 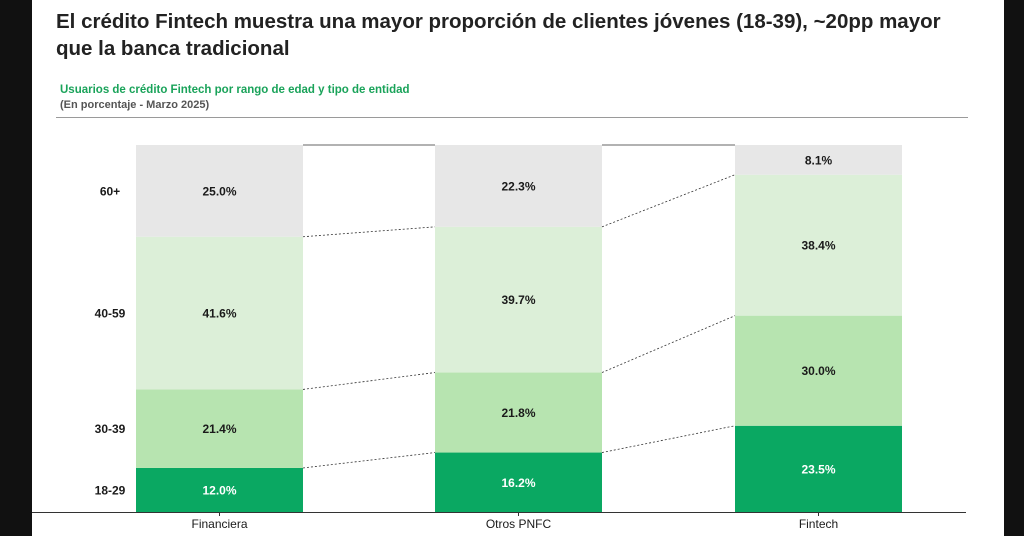 I want to click on category-label: Financiera, so click(x=219, y=524).